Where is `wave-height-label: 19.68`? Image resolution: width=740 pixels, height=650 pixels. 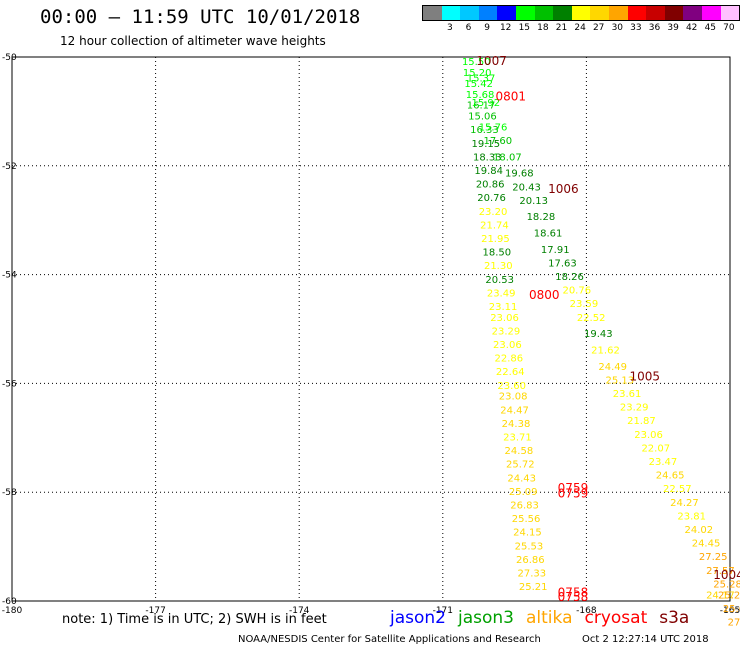 wave-height-label: 19.68 is located at coordinates (519, 174).